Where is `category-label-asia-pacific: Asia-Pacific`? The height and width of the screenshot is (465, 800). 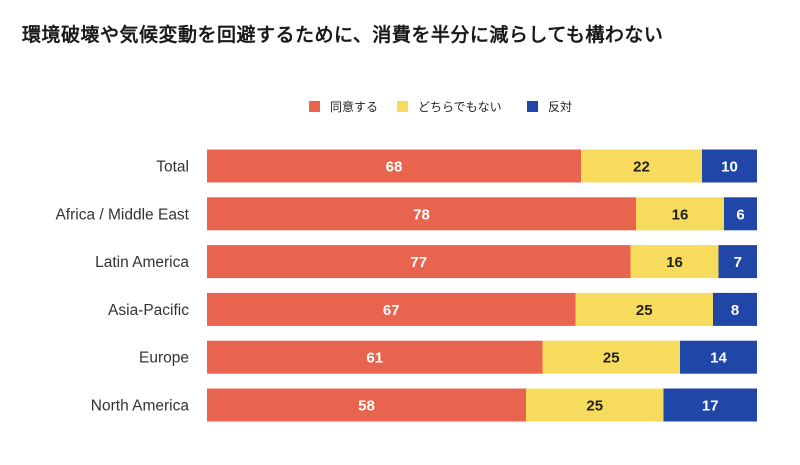
category-label-asia-pacific: Asia-Pacific is located at coordinates (148, 310).